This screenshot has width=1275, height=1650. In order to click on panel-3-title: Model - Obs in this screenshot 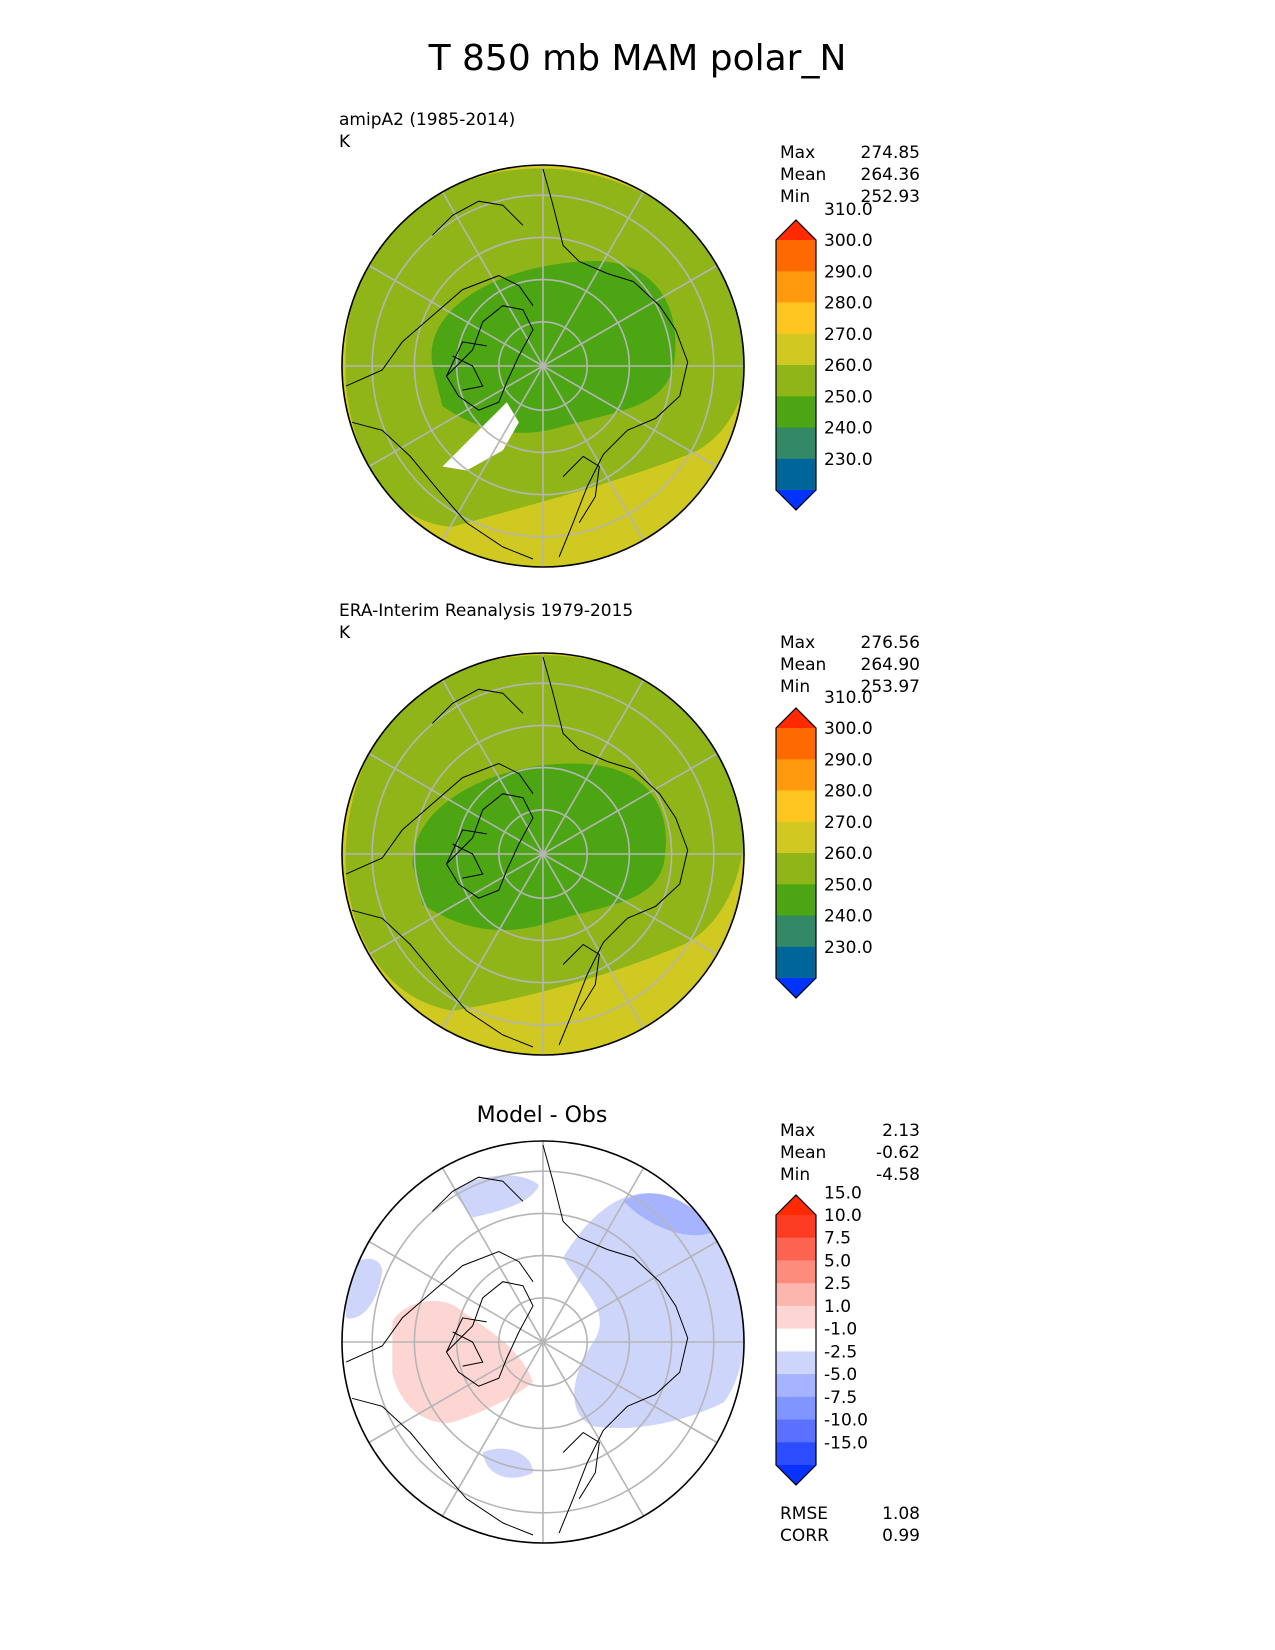, I will do `click(542, 1115)`.